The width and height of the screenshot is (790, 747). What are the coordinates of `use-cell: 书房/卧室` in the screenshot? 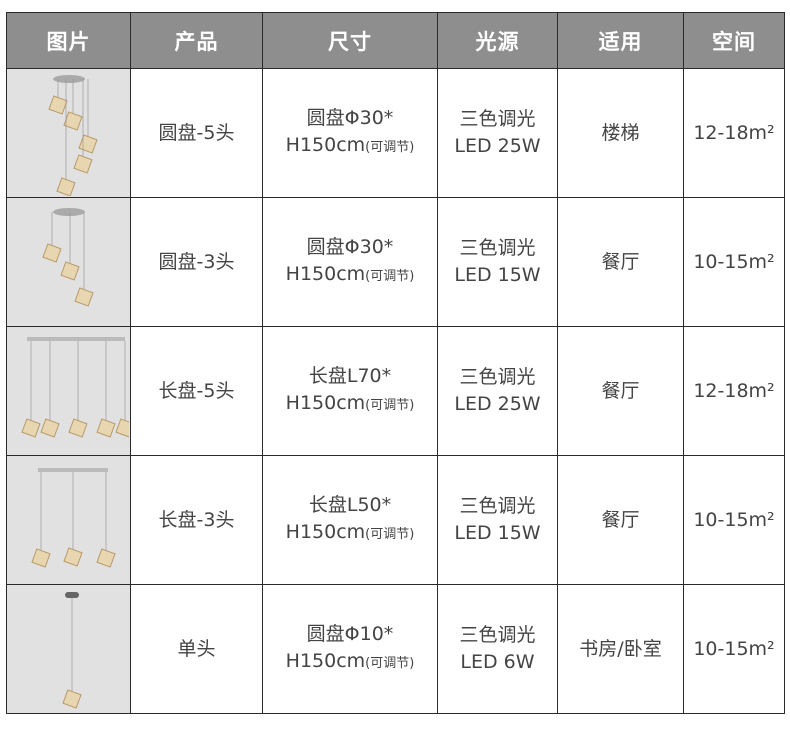 It's located at (620, 649).